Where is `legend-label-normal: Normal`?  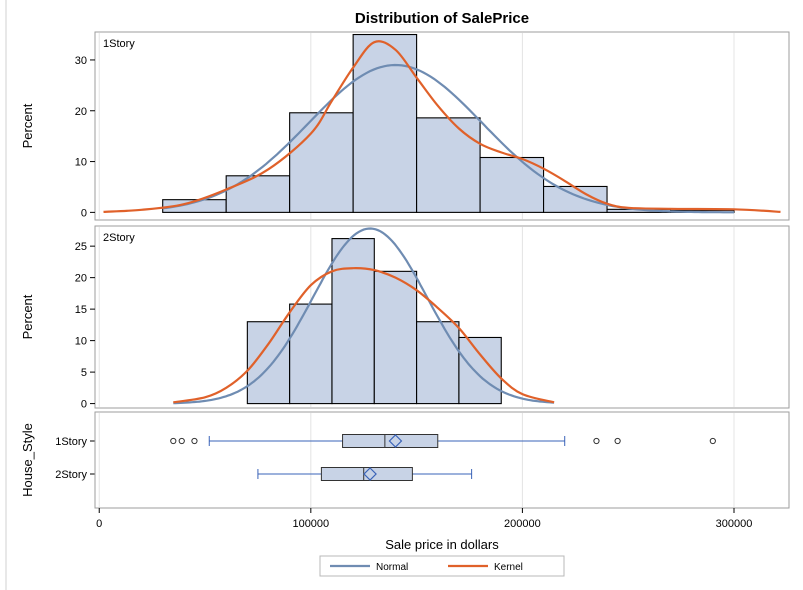 legend-label-normal: Normal is located at coordinates (392, 567).